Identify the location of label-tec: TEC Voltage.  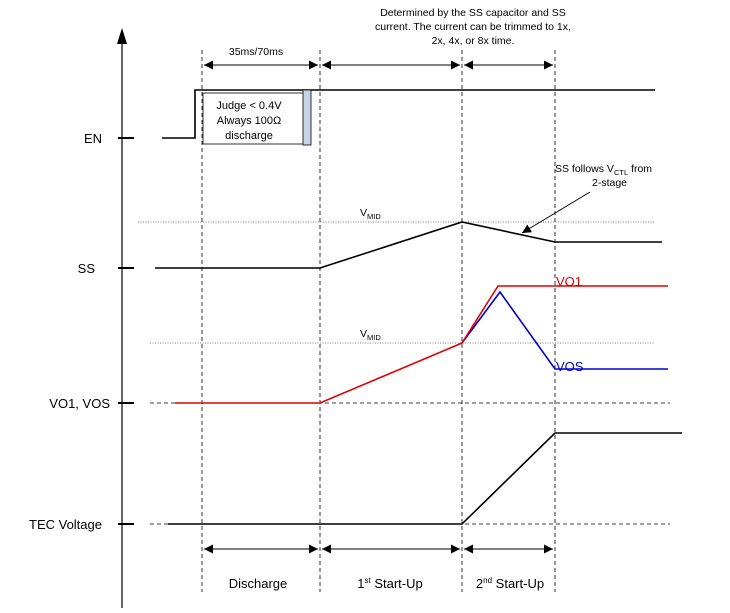
(65, 524).